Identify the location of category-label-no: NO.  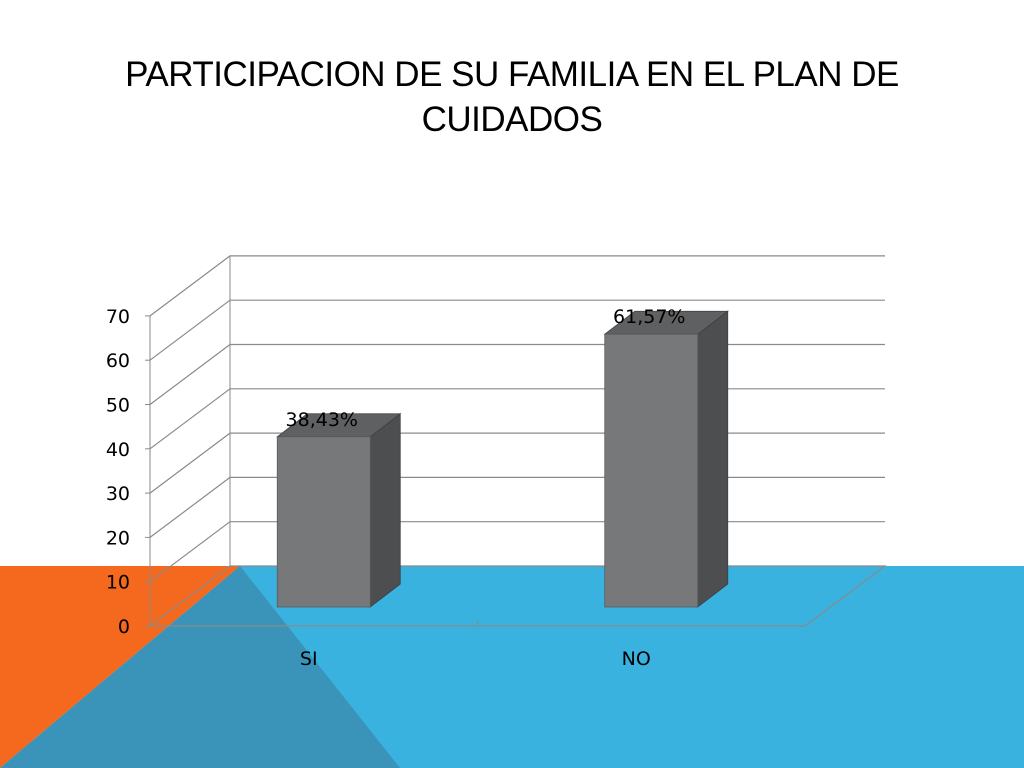
(636, 659).